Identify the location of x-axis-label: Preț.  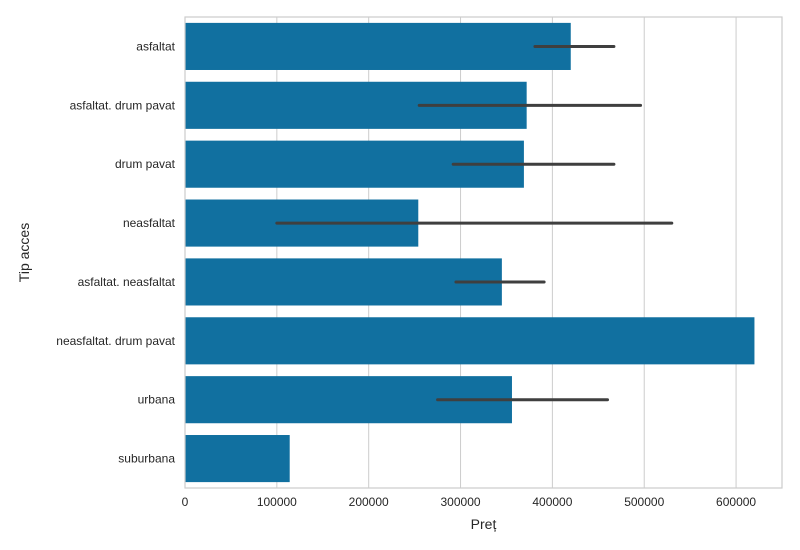
(484, 524).